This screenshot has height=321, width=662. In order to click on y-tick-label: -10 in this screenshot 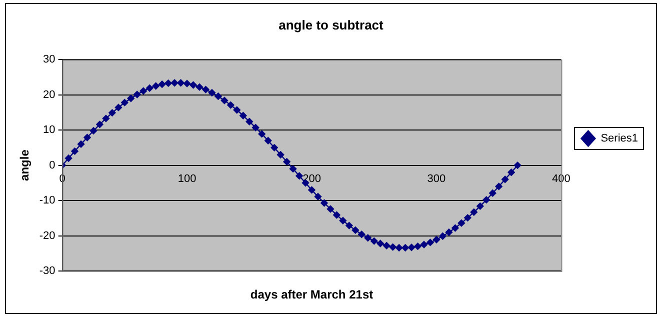, I will do `click(47, 200)`.